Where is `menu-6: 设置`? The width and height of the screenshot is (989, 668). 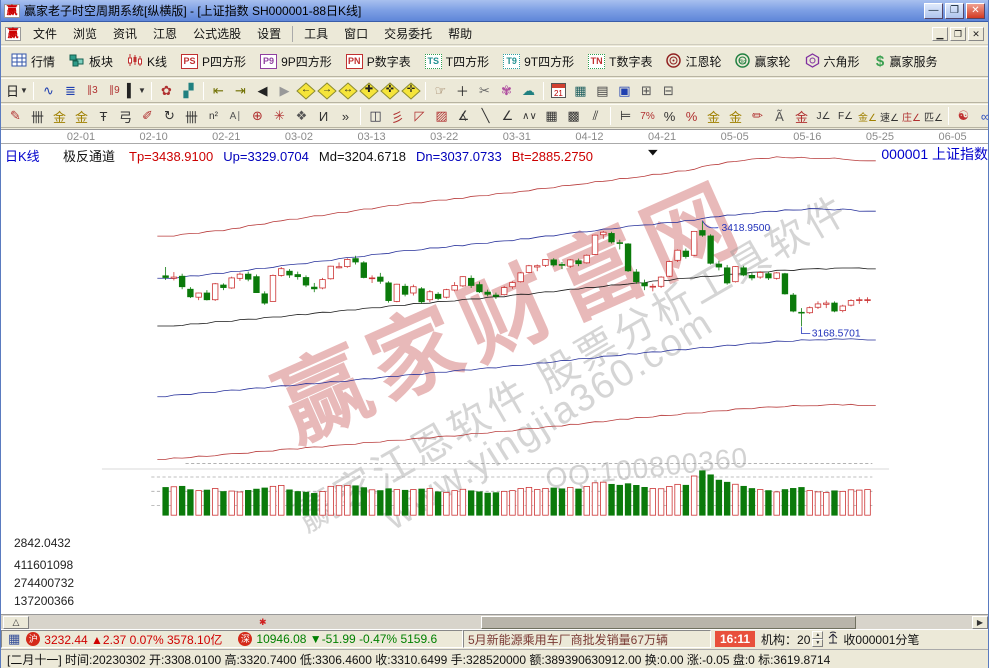 menu-6: 设置 is located at coordinates (269, 34).